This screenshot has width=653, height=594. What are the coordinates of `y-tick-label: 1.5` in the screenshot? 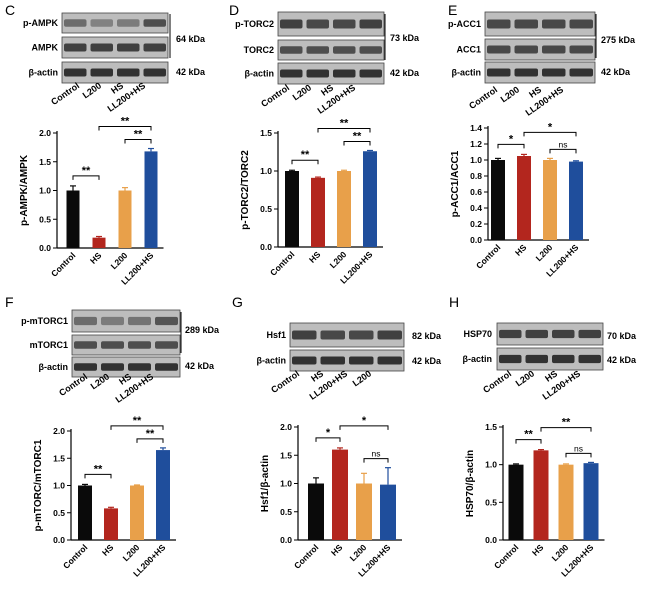 It's located at (266, 133).